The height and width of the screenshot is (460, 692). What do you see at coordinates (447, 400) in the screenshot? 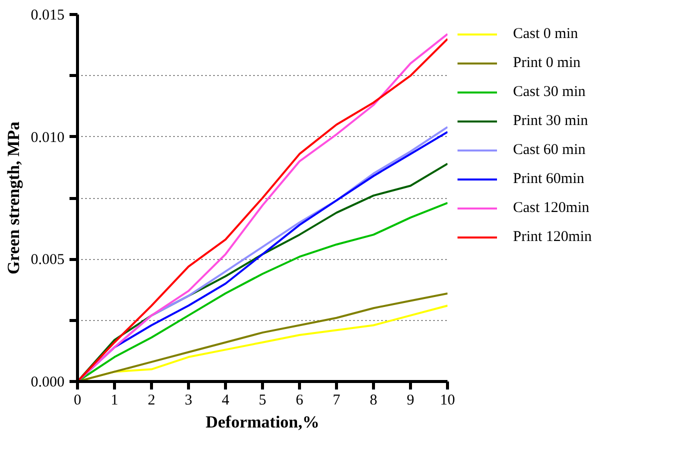
I see `x-tick-label: 10` at bounding box center [447, 400].